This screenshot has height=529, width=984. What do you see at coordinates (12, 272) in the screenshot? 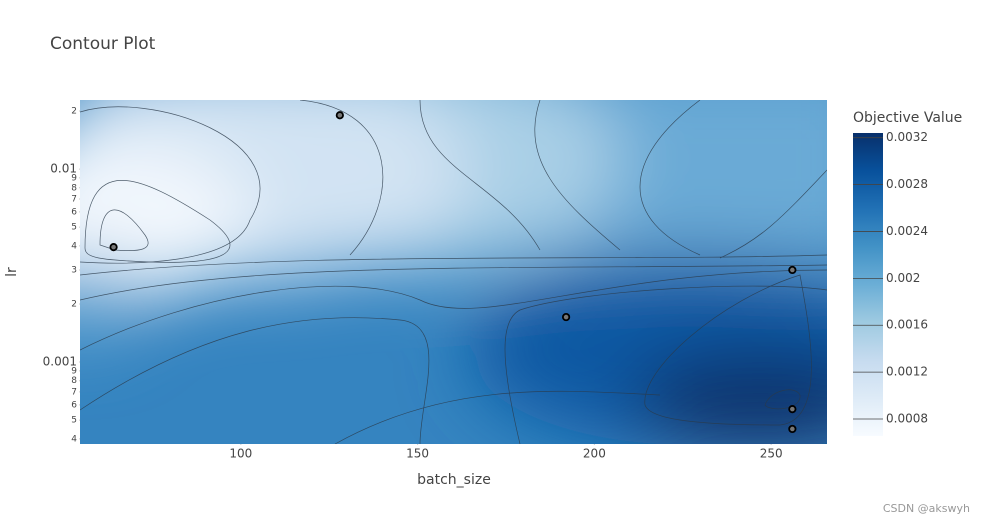
I see `y-axis-label: lr` at bounding box center [12, 272].